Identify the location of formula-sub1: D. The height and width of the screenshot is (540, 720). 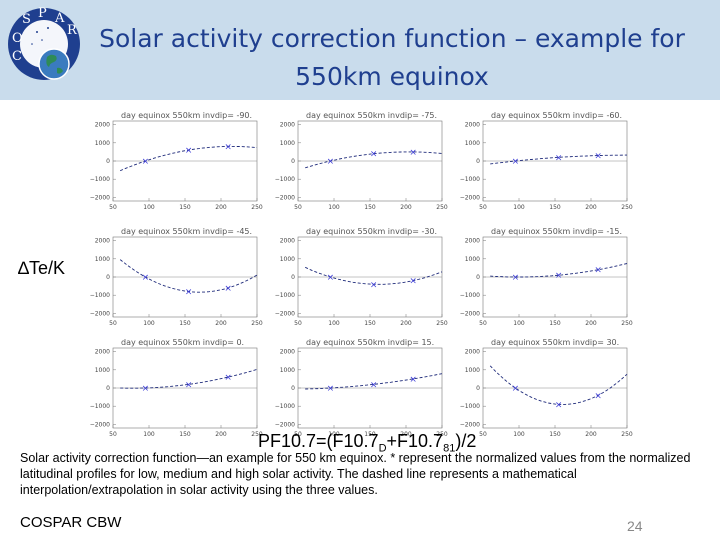
(382, 448).